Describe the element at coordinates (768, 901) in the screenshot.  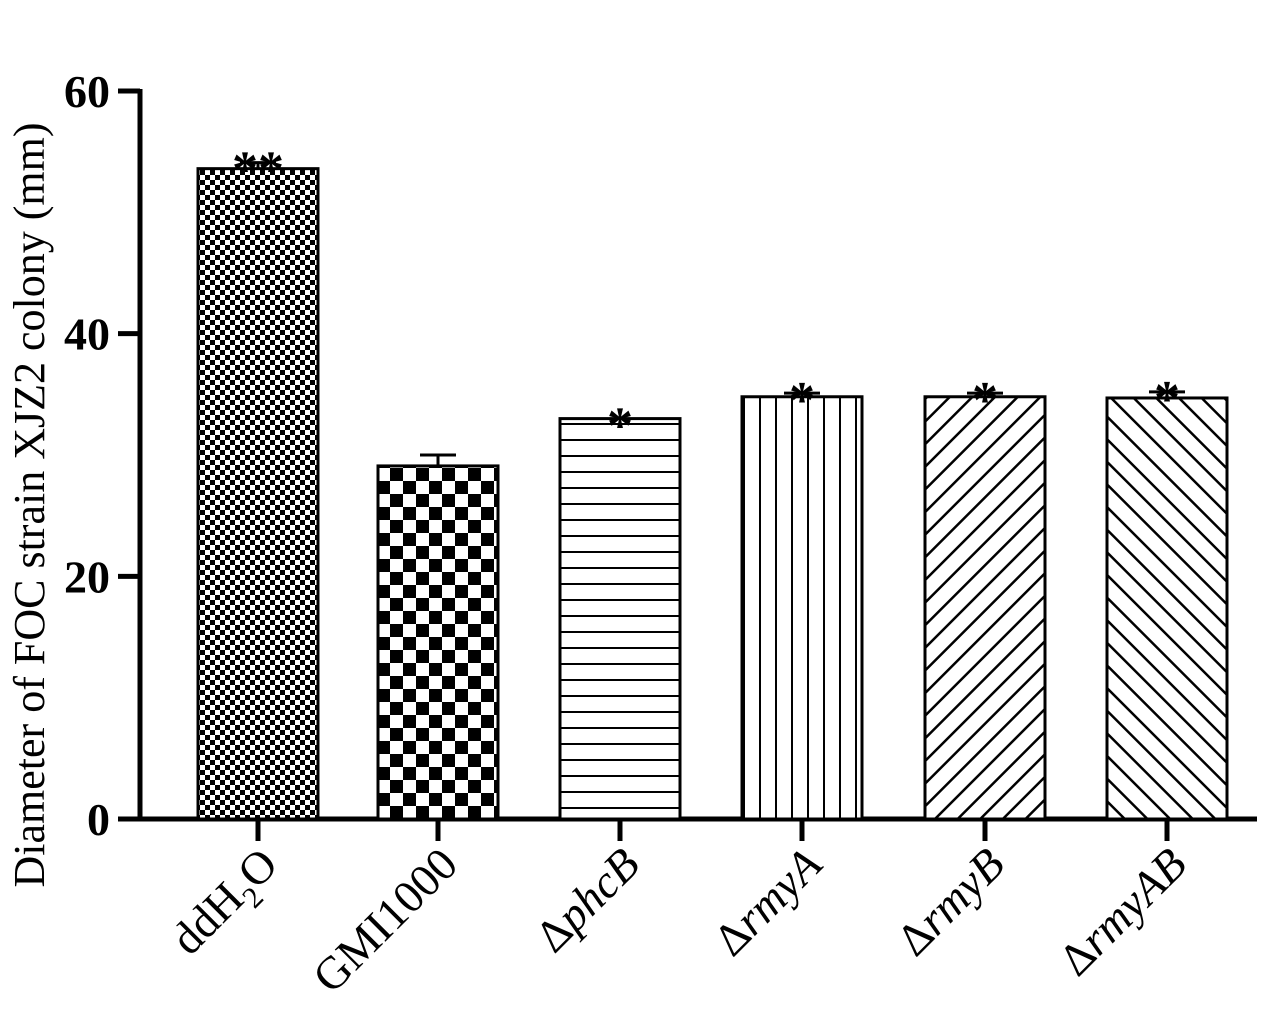
I see `x-tick-label: ΔrmyA` at that location.